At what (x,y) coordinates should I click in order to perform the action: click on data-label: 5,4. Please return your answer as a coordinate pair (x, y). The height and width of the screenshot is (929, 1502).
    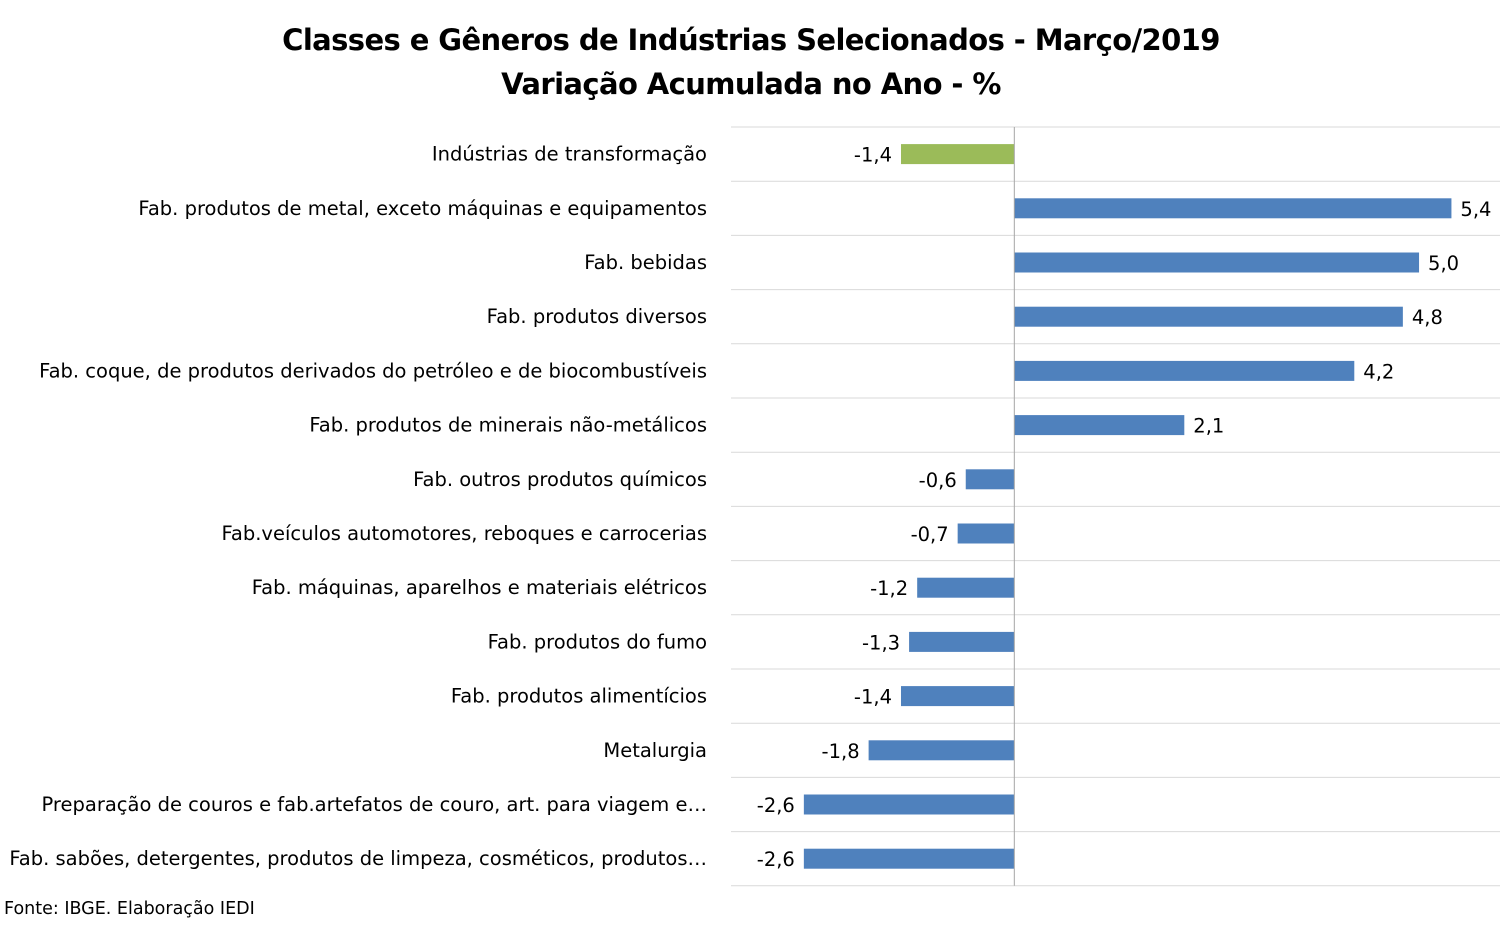
    Looking at the image, I should click on (1475, 209).